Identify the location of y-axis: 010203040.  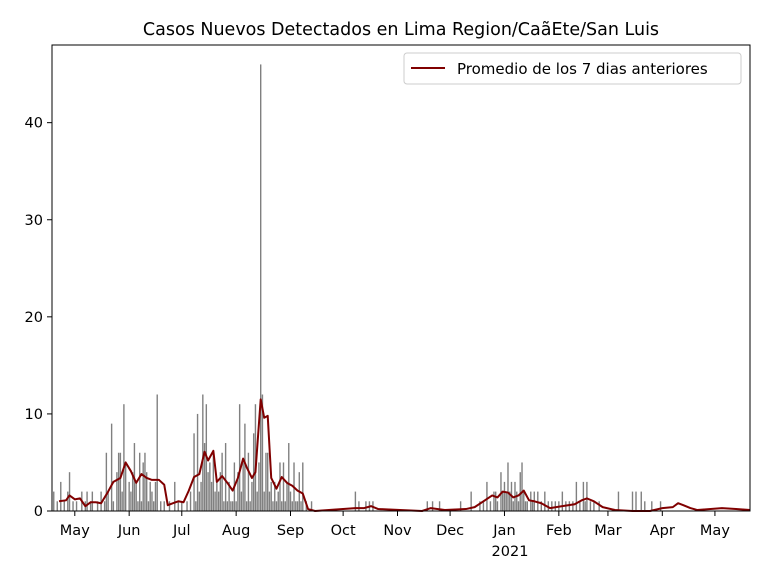
(38, 318).